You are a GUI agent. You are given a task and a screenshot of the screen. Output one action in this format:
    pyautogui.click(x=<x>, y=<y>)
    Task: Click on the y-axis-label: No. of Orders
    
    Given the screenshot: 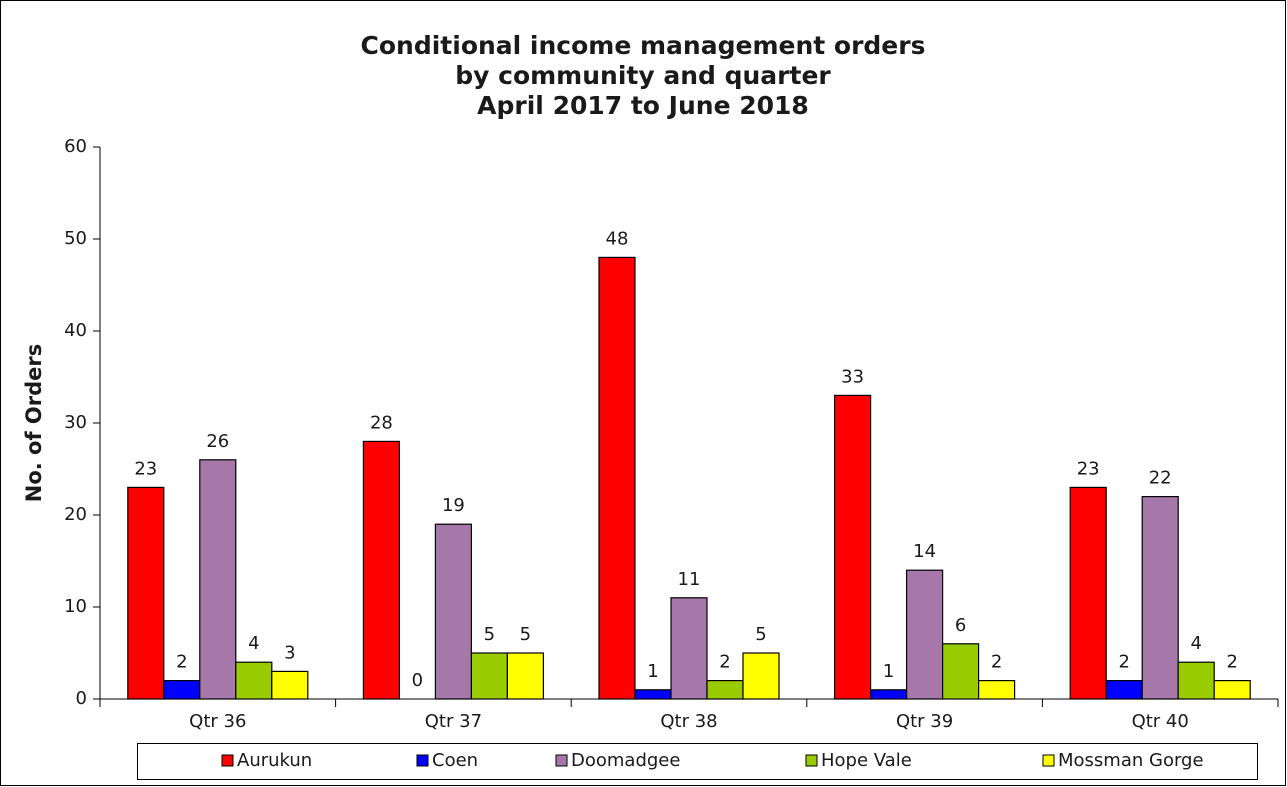 What is the action you would take?
    pyautogui.click(x=34, y=423)
    